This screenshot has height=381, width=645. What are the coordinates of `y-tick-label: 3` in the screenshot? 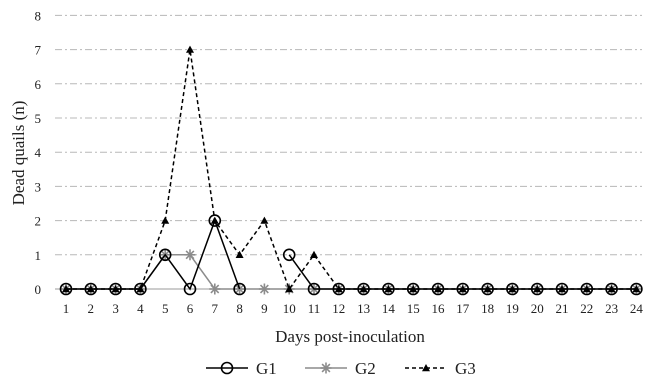 It's located at (38, 186).